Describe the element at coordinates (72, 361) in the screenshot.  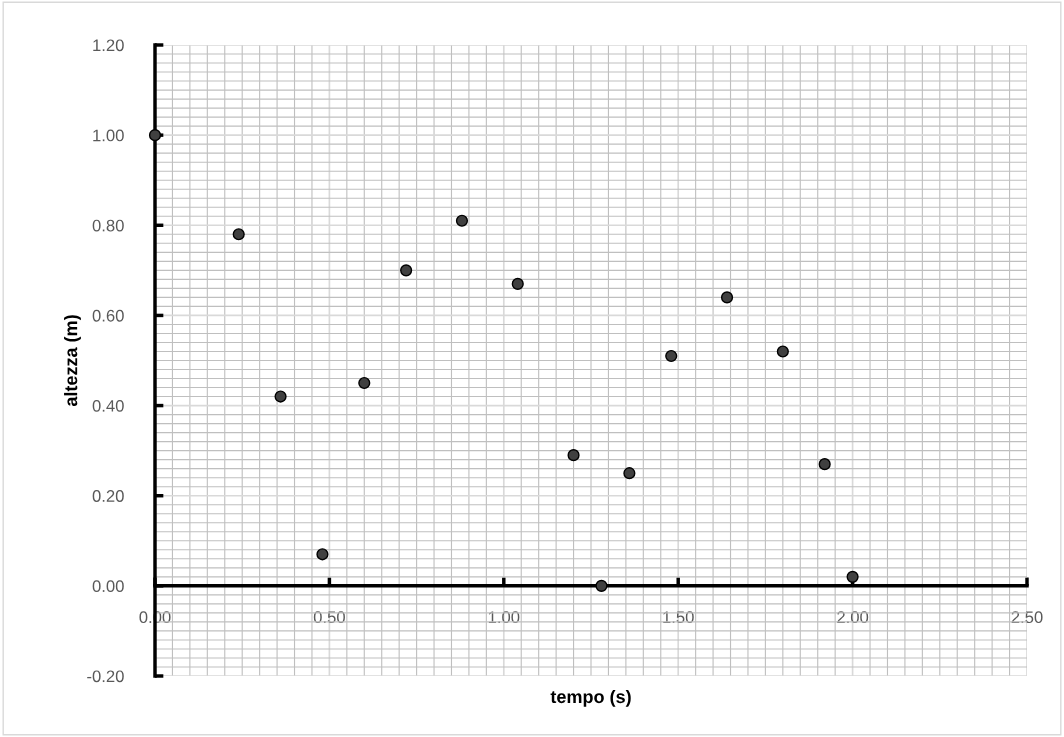
I see `y-axis-title: altezza (m)` at that location.